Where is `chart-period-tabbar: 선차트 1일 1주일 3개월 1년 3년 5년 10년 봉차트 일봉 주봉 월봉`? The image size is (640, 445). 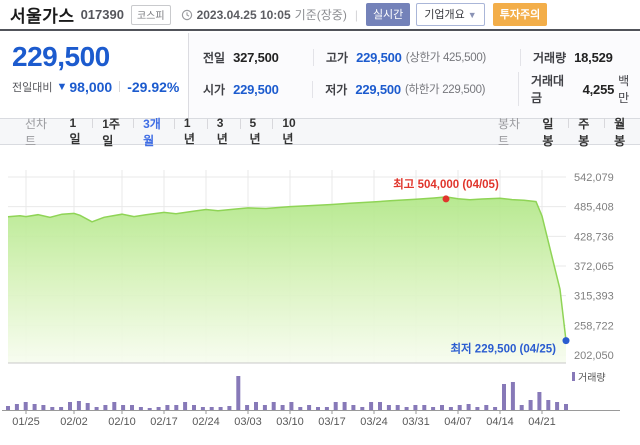
chart-period-tabbar: 선차트 1일 1주일 3개월 1년 3년 5년 10년 봉차트 일봉 주봉 월봉 is located at coordinates (320, 132).